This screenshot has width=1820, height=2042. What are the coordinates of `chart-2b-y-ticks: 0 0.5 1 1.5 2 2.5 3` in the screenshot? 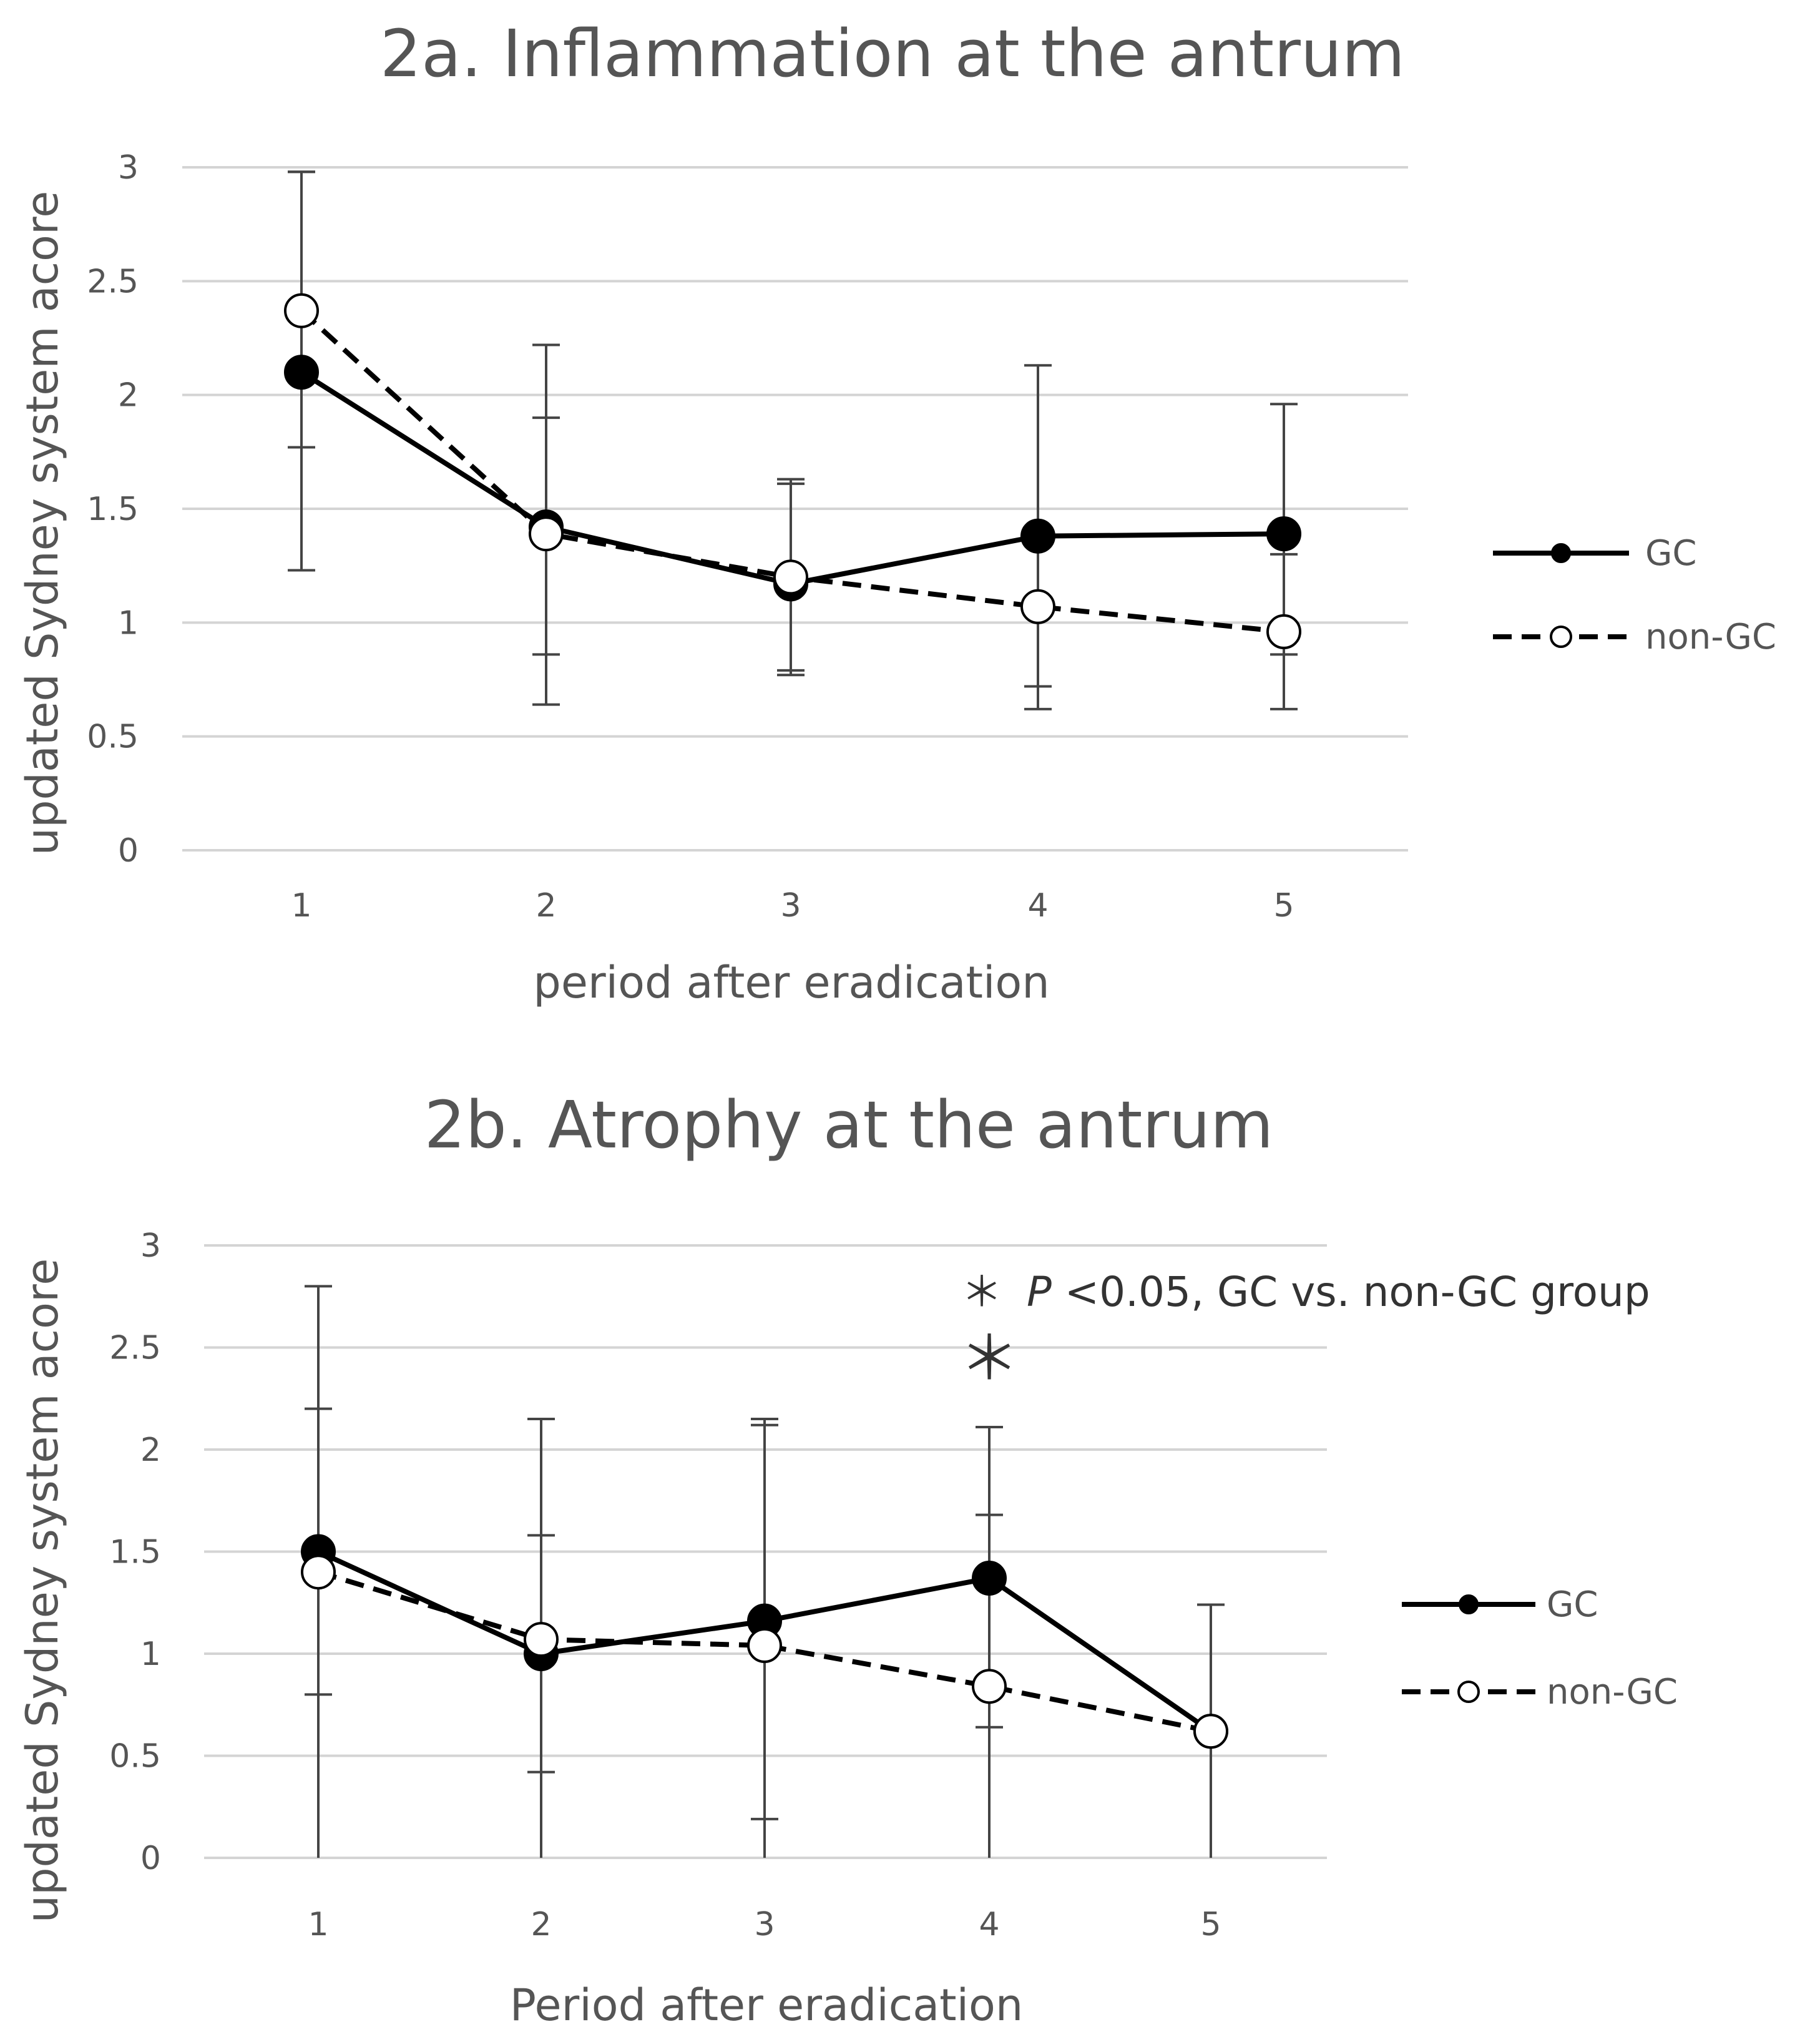 It's located at (135, 1552).